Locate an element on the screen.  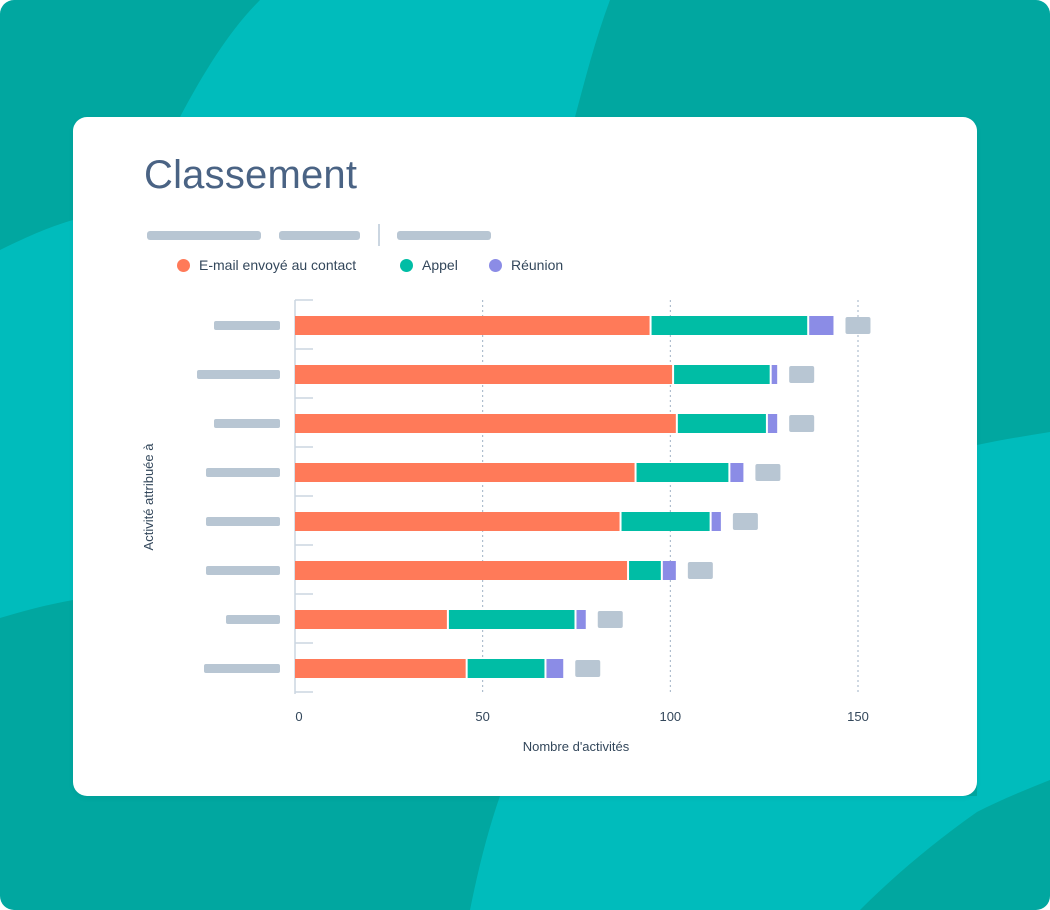
legend-label-reunion: Réunion is located at coordinates (537, 265).